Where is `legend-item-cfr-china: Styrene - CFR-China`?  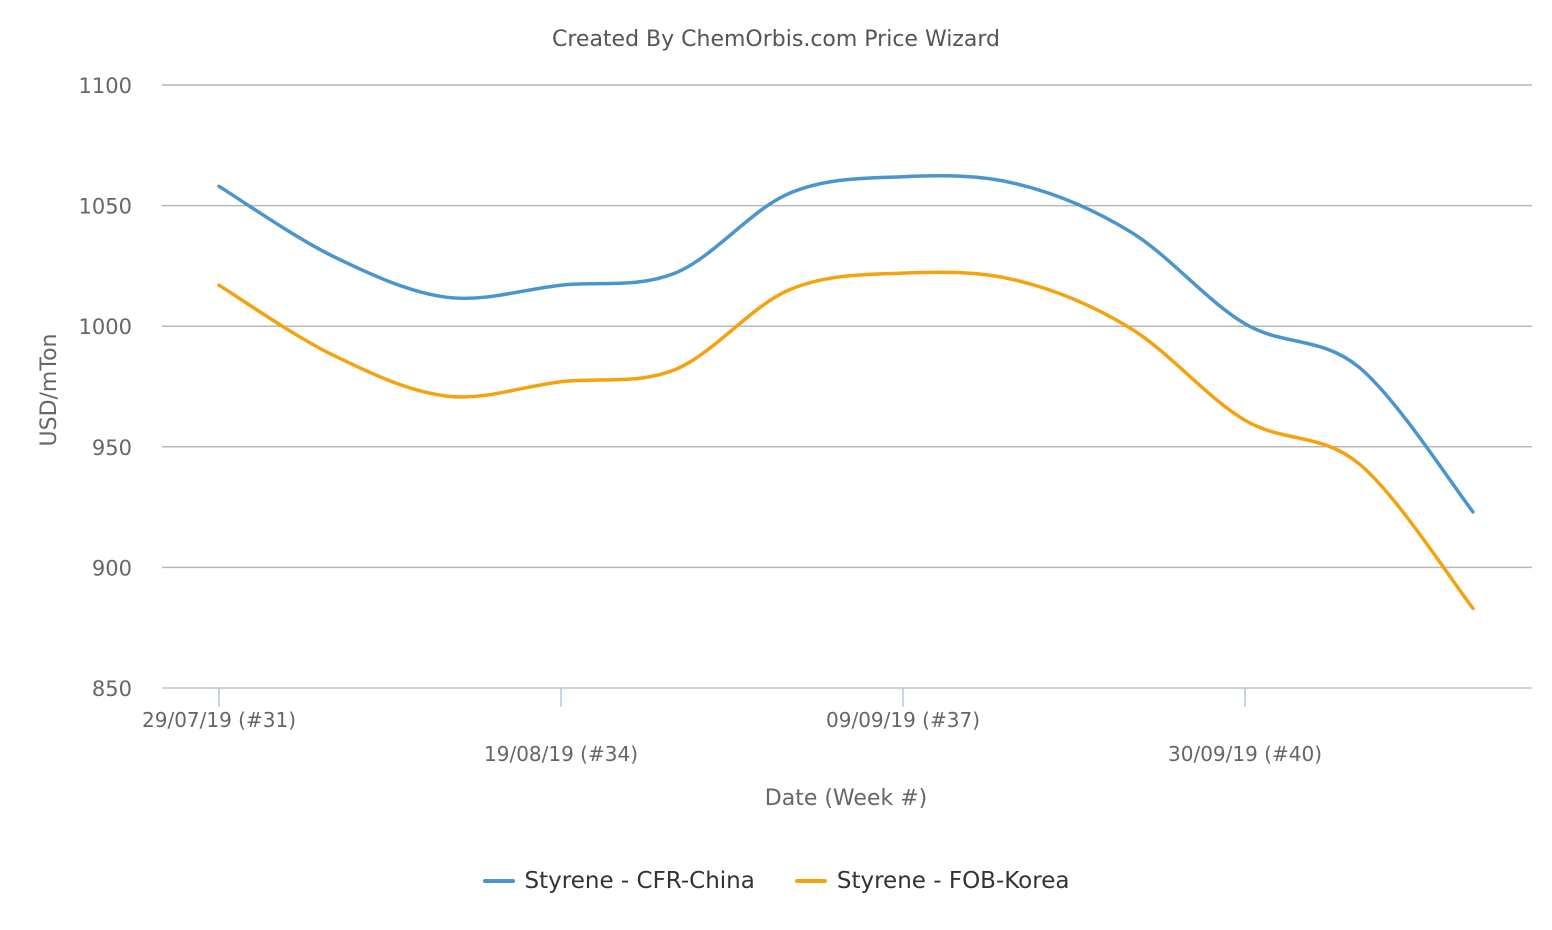 legend-item-cfr-china: Styrene - CFR-China is located at coordinates (618, 881).